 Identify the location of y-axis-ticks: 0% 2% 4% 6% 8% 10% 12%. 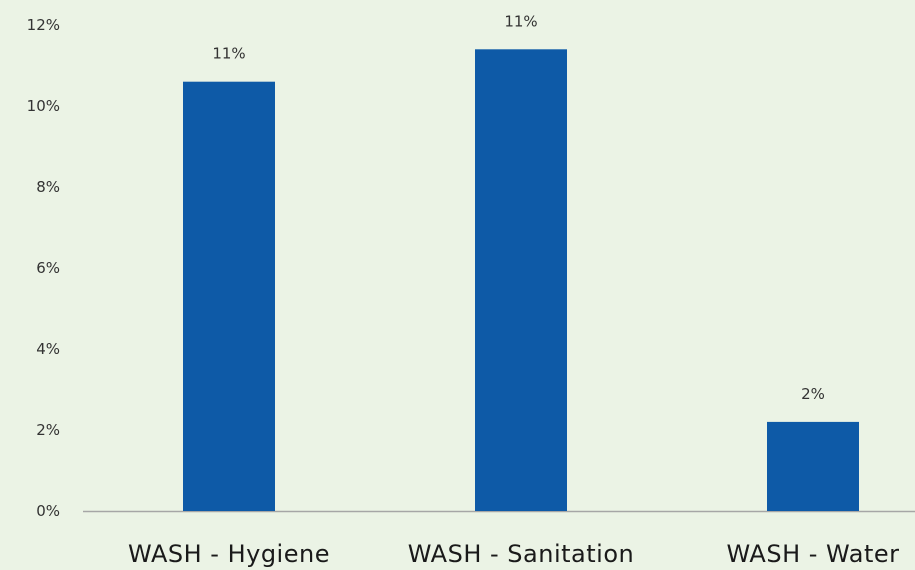
(43, 268).